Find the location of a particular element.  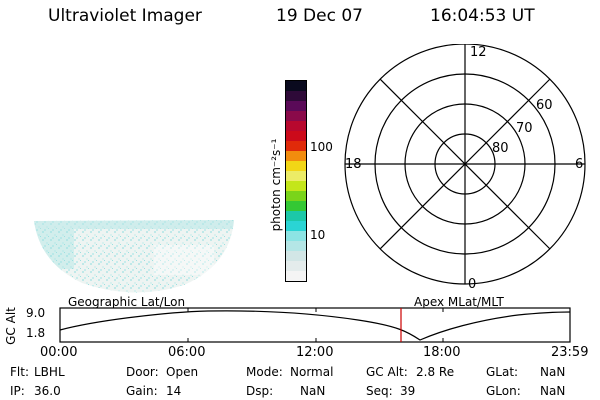

orbit-ytick-1-8: 1.8 is located at coordinates (36, 333).